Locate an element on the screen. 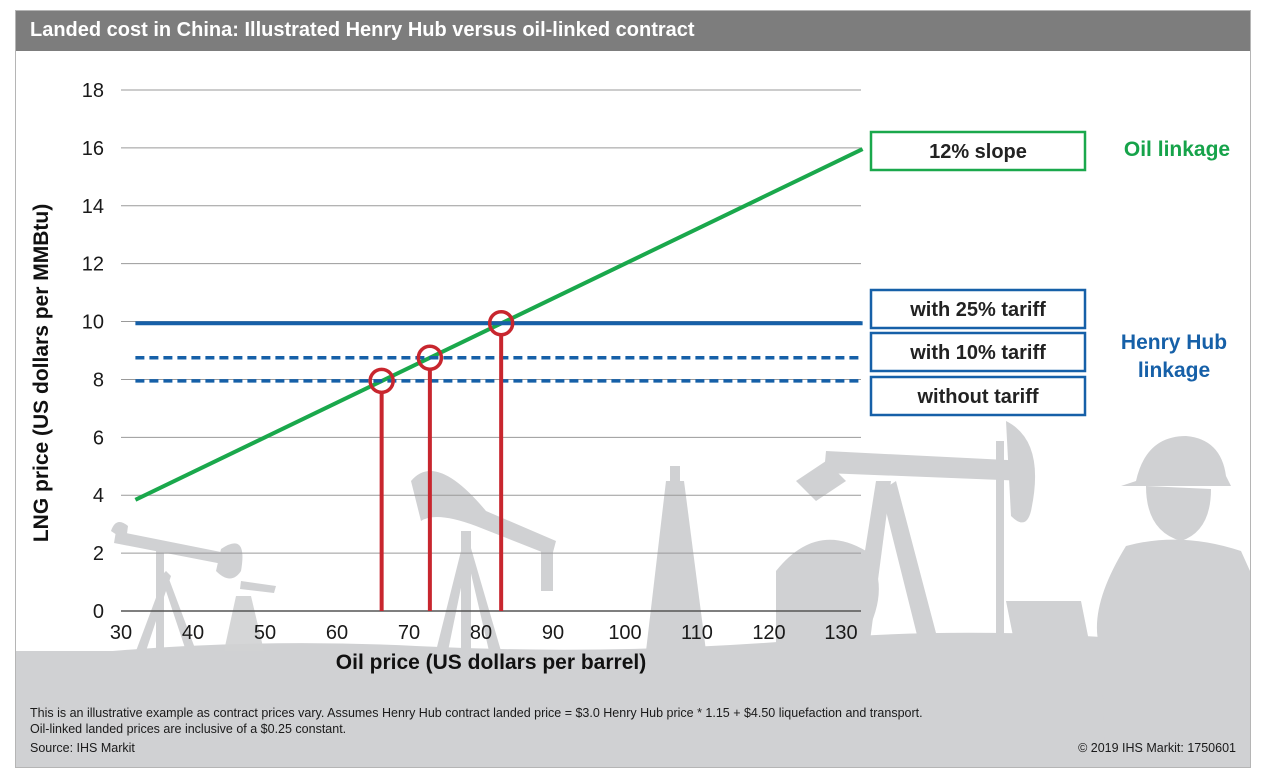  legend-label-25-tariff: with 25% tariff is located at coordinates (977, 310).